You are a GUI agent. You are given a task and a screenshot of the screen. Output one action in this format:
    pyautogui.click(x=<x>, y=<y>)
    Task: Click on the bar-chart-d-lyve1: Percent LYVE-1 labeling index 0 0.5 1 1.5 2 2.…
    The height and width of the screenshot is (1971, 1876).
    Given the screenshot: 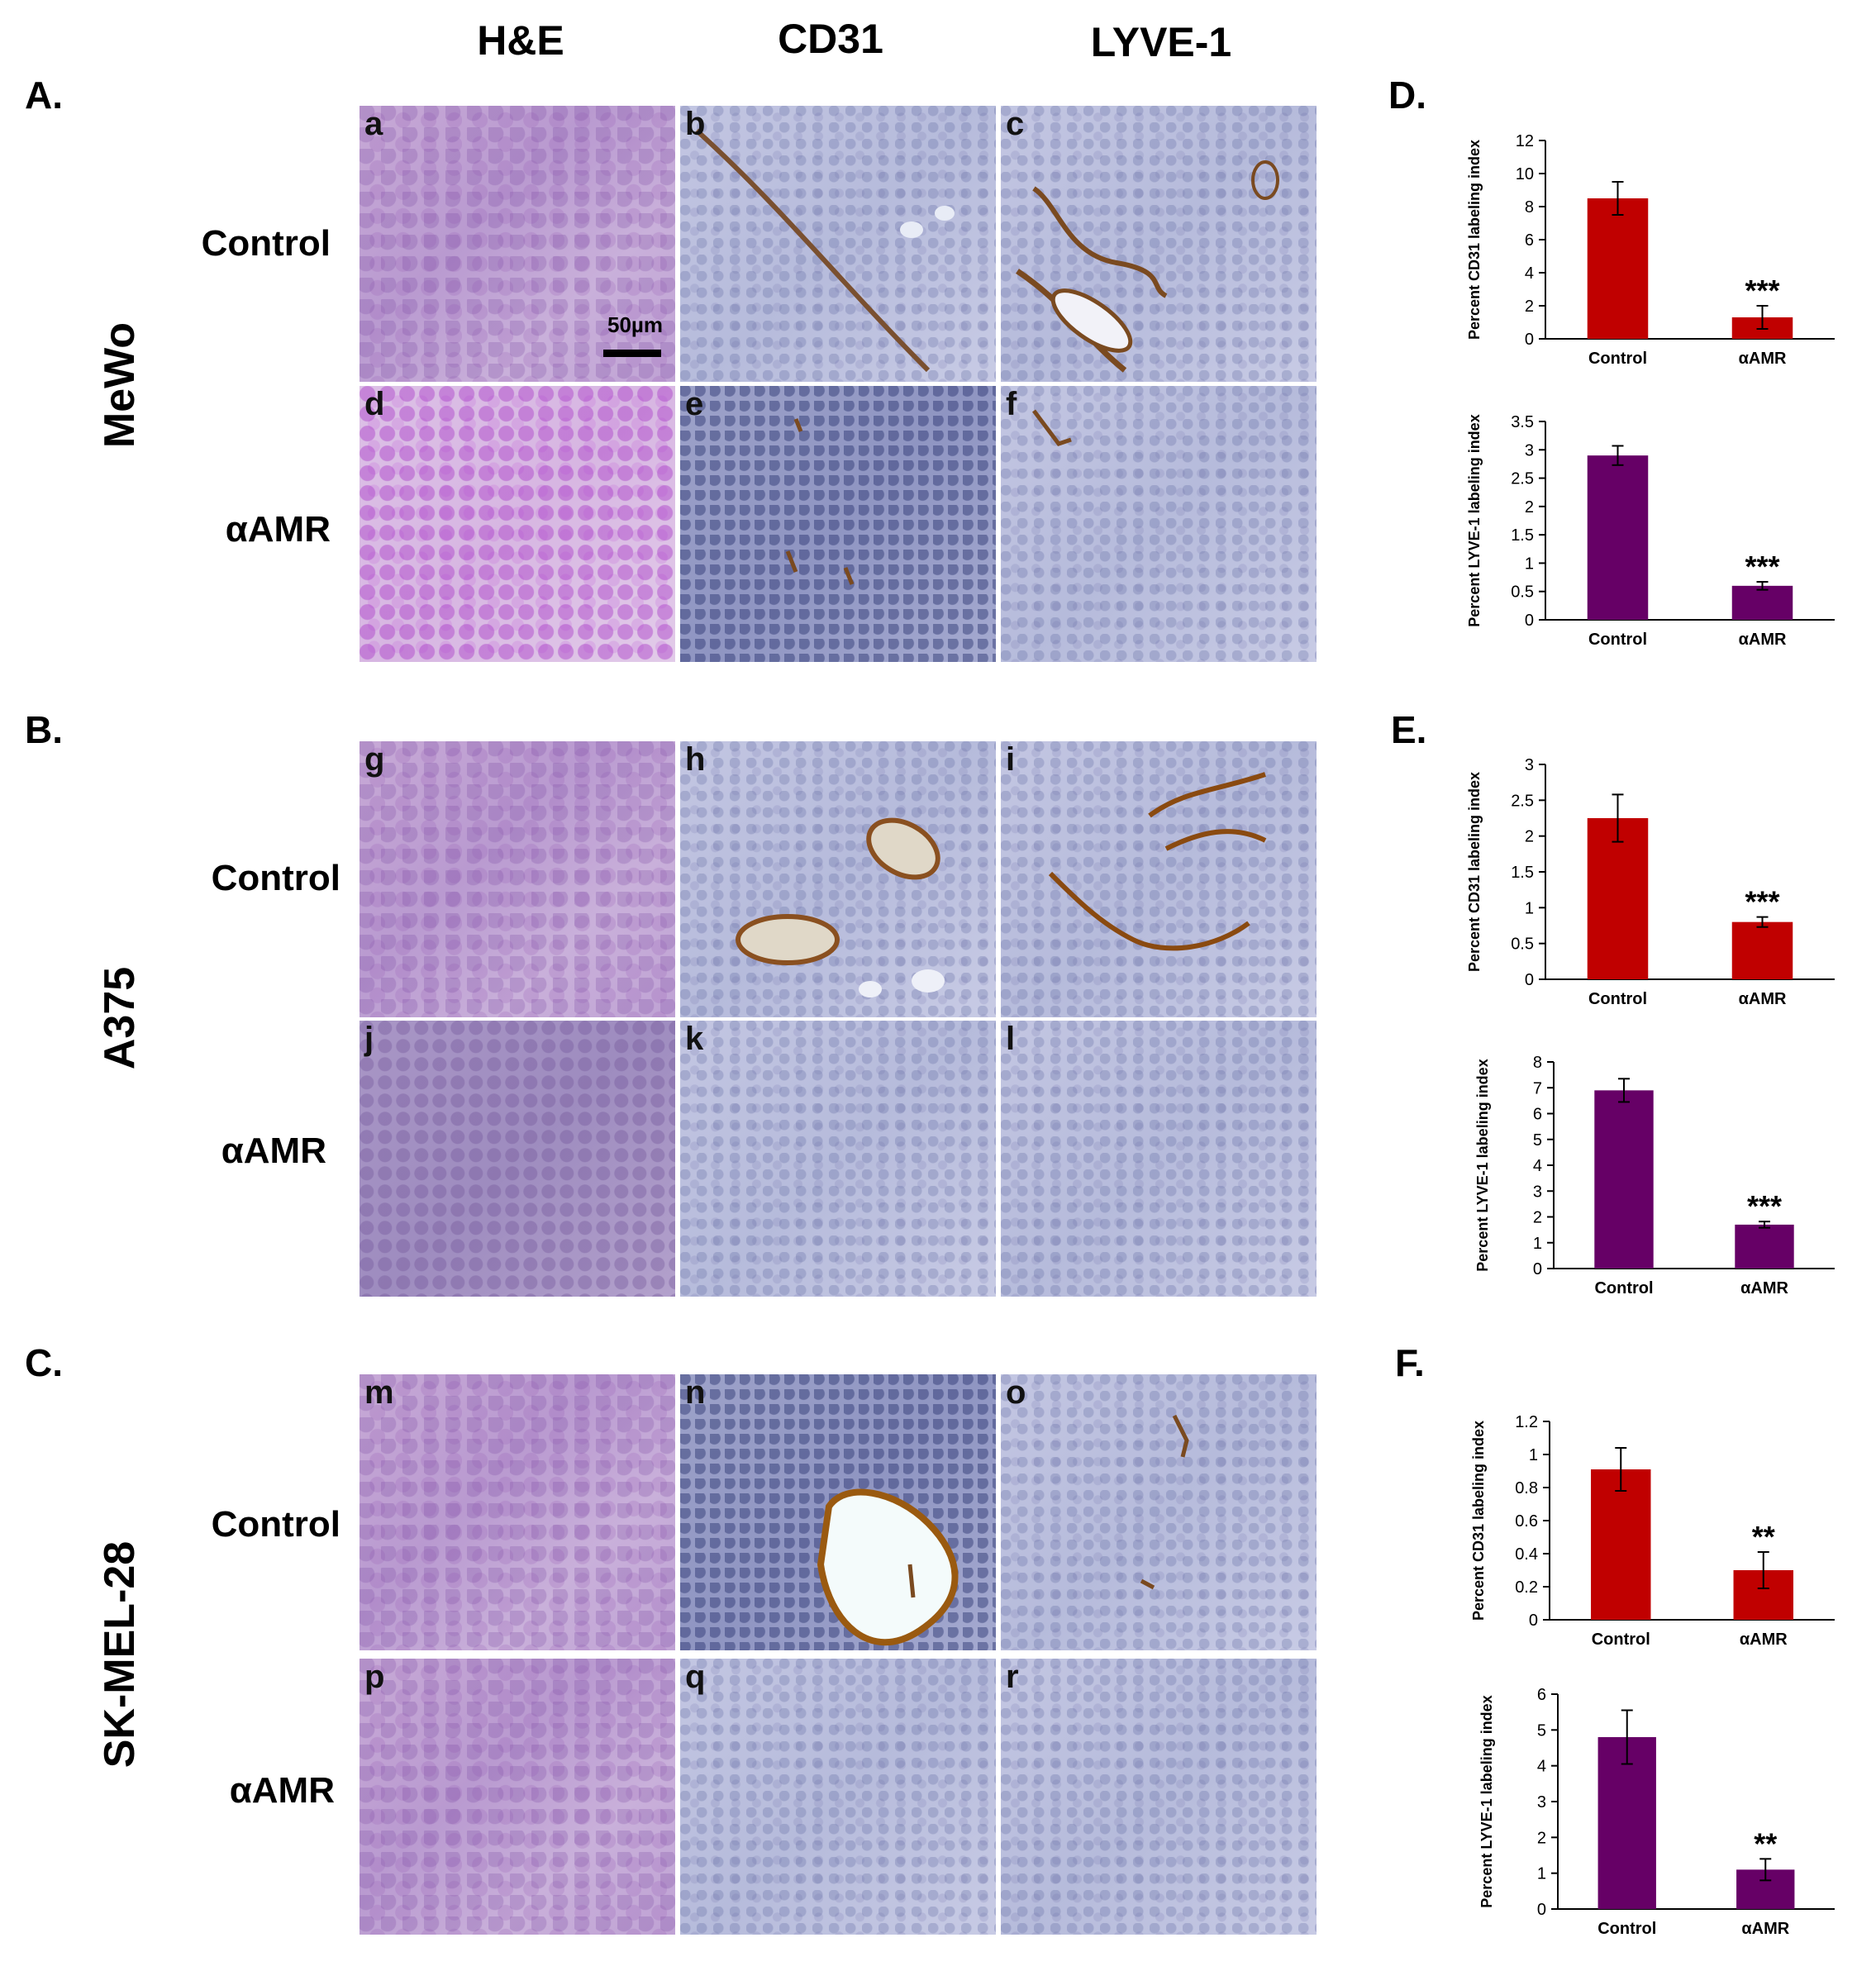 What is the action you would take?
    pyautogui.click(x=1650, y=531)
    